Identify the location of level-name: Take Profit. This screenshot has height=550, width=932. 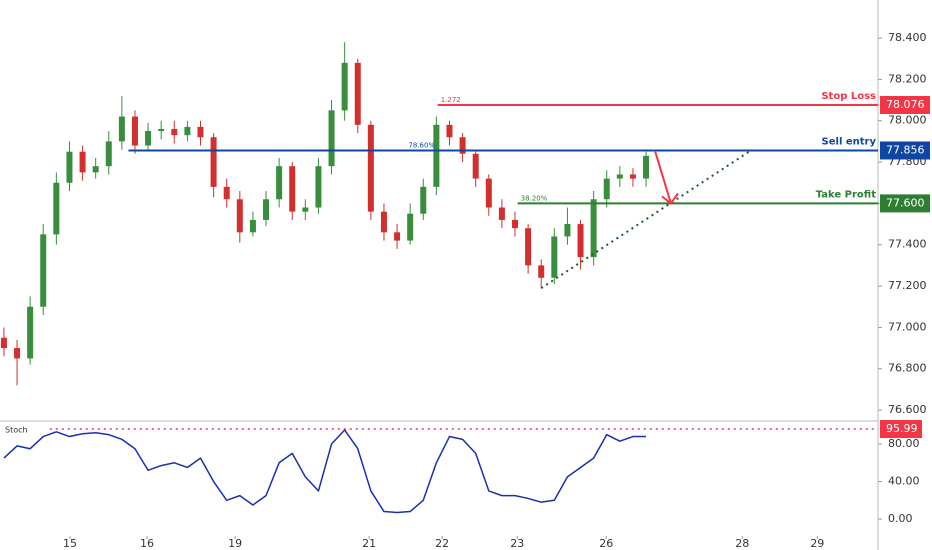
(846, 194).